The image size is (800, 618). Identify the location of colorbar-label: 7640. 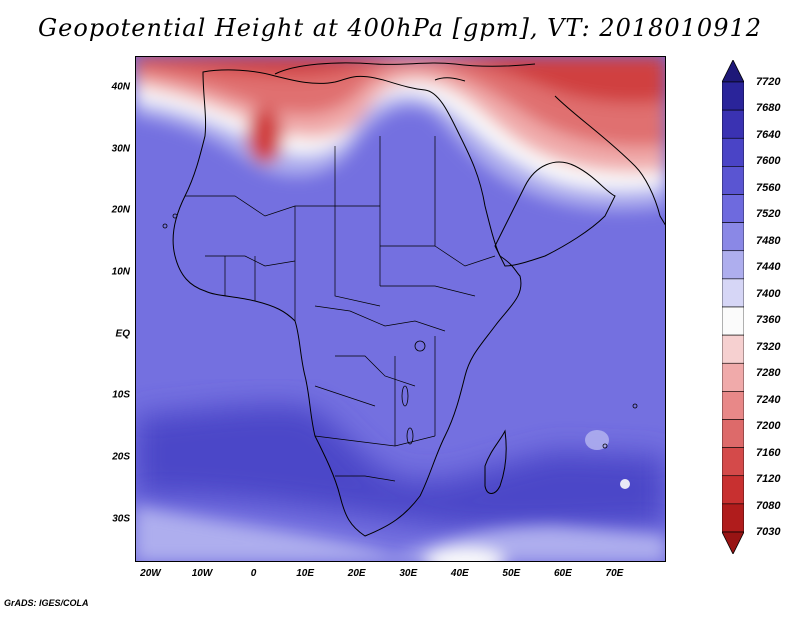
(768, 134).